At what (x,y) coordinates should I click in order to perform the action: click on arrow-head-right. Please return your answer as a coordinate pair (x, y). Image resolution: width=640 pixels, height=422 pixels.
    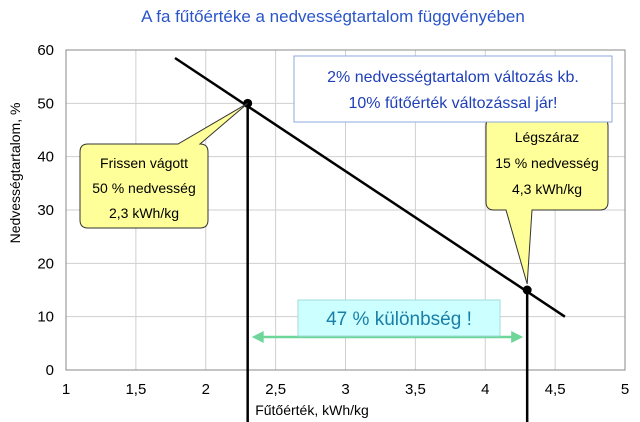
    Looking at the image, I should click on (517, 337).